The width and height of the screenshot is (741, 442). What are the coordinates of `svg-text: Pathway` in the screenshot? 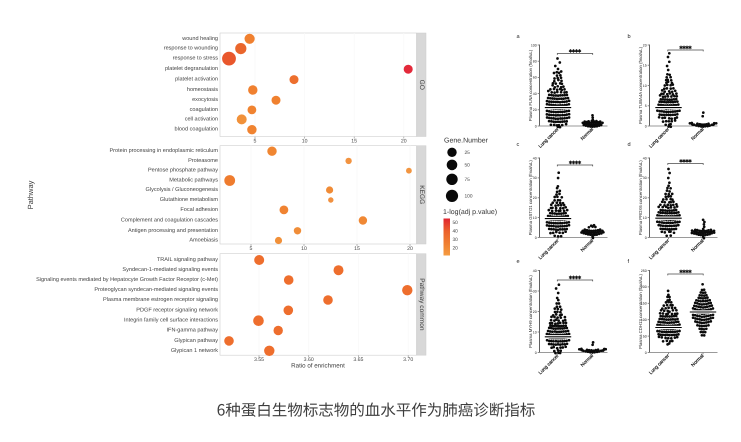 It's located at (30, 194).